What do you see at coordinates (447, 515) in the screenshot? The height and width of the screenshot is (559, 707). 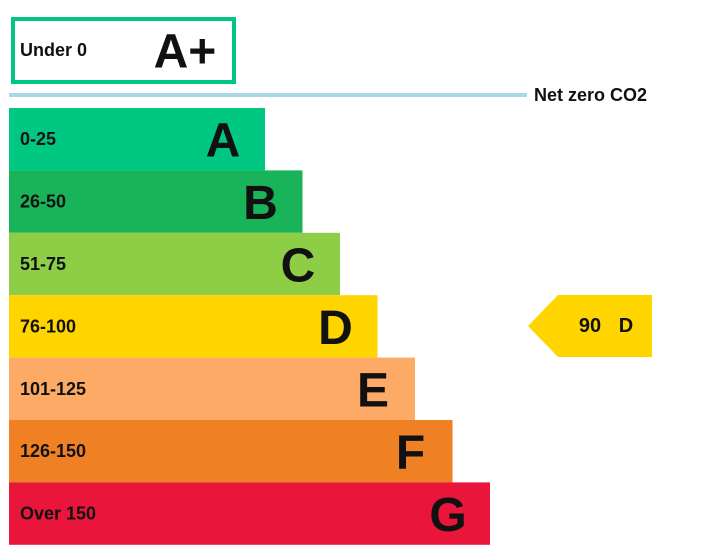 I see `band-grade: G` at bounding box center [447, 515].